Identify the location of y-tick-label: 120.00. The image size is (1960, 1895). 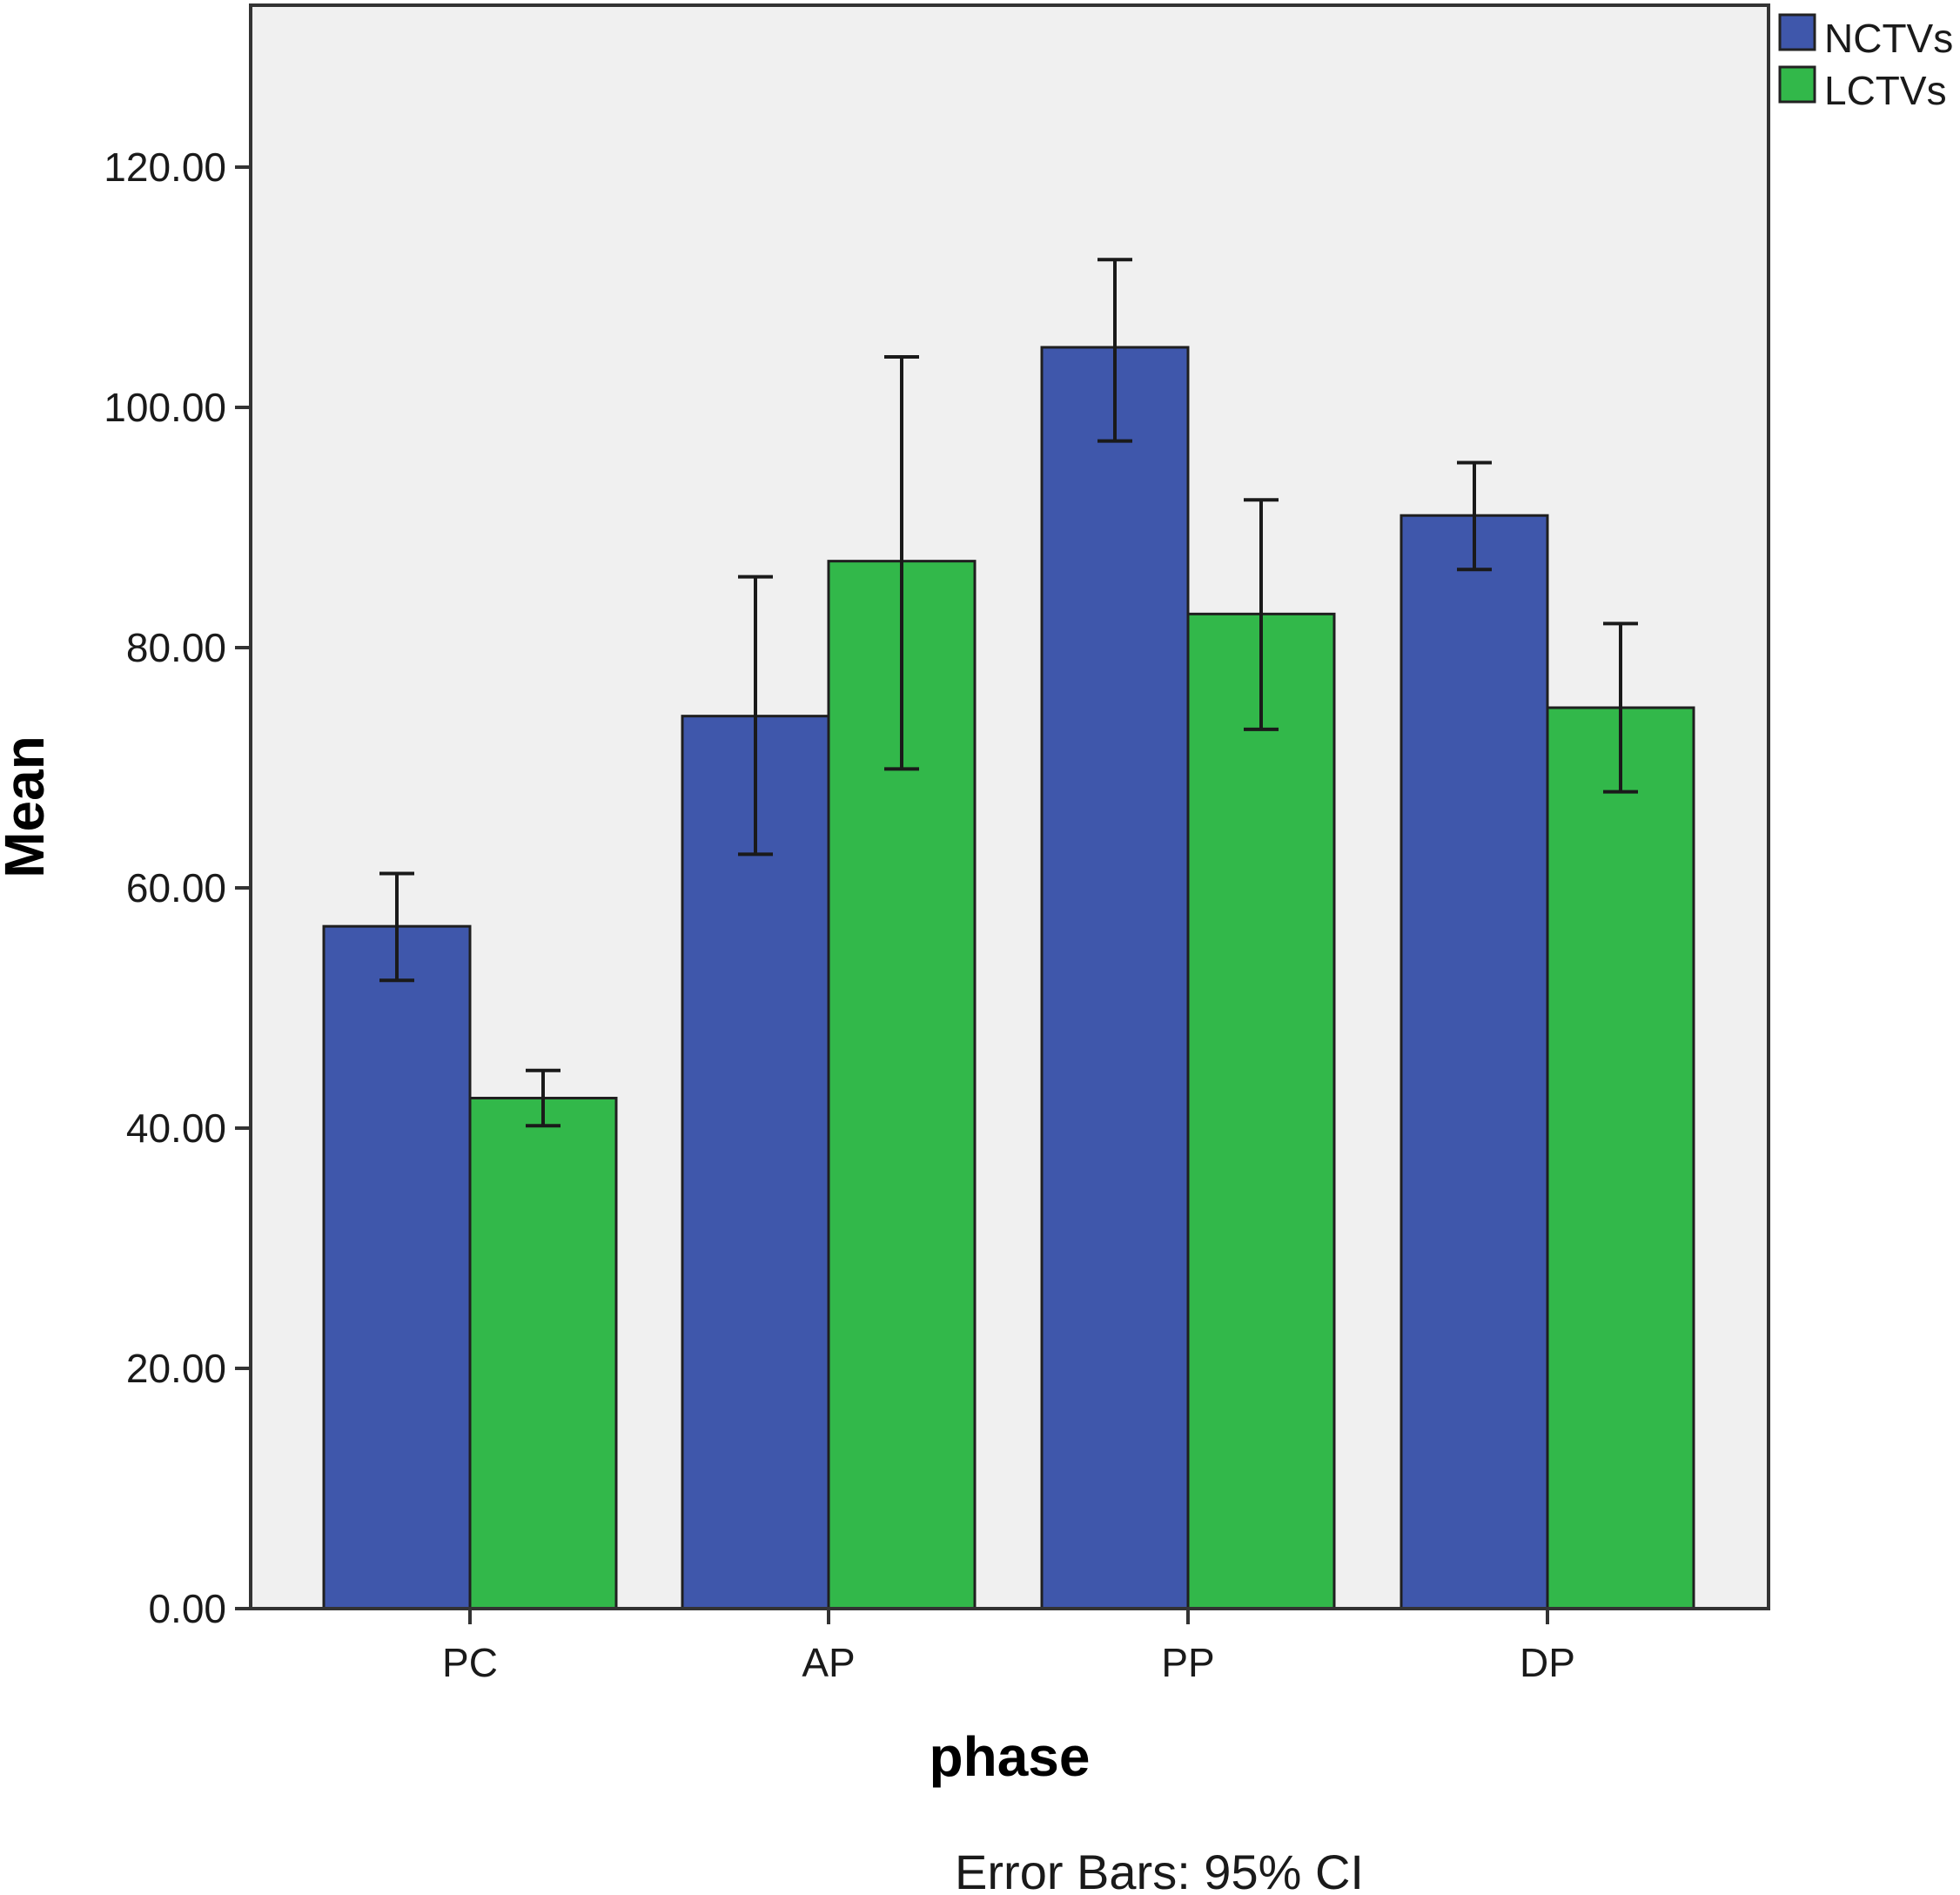
(165, 167).